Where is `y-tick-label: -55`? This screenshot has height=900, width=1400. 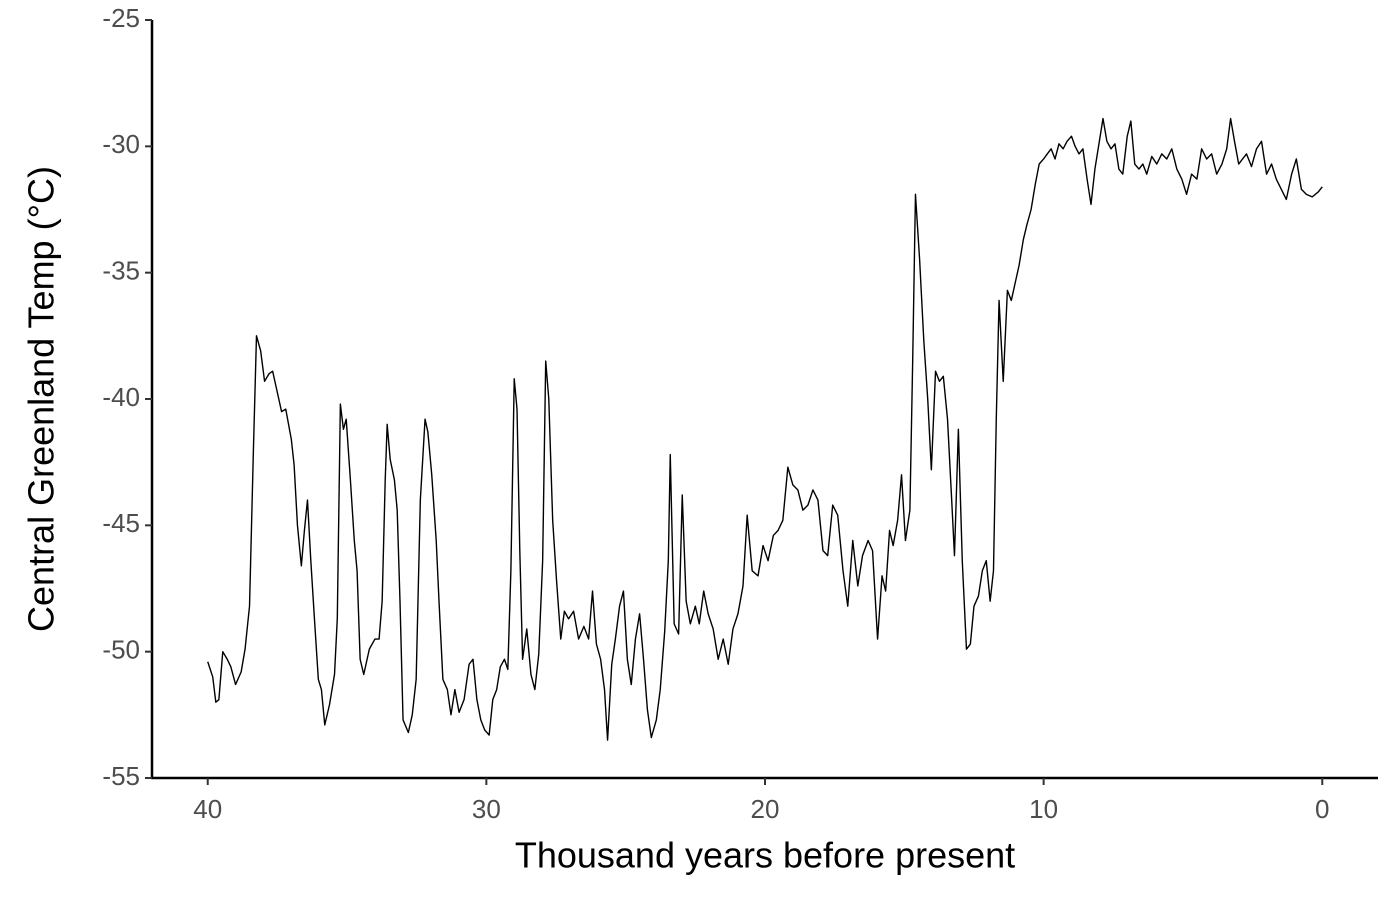
y-tick-label: -55 is located at coordinates (121, 776).